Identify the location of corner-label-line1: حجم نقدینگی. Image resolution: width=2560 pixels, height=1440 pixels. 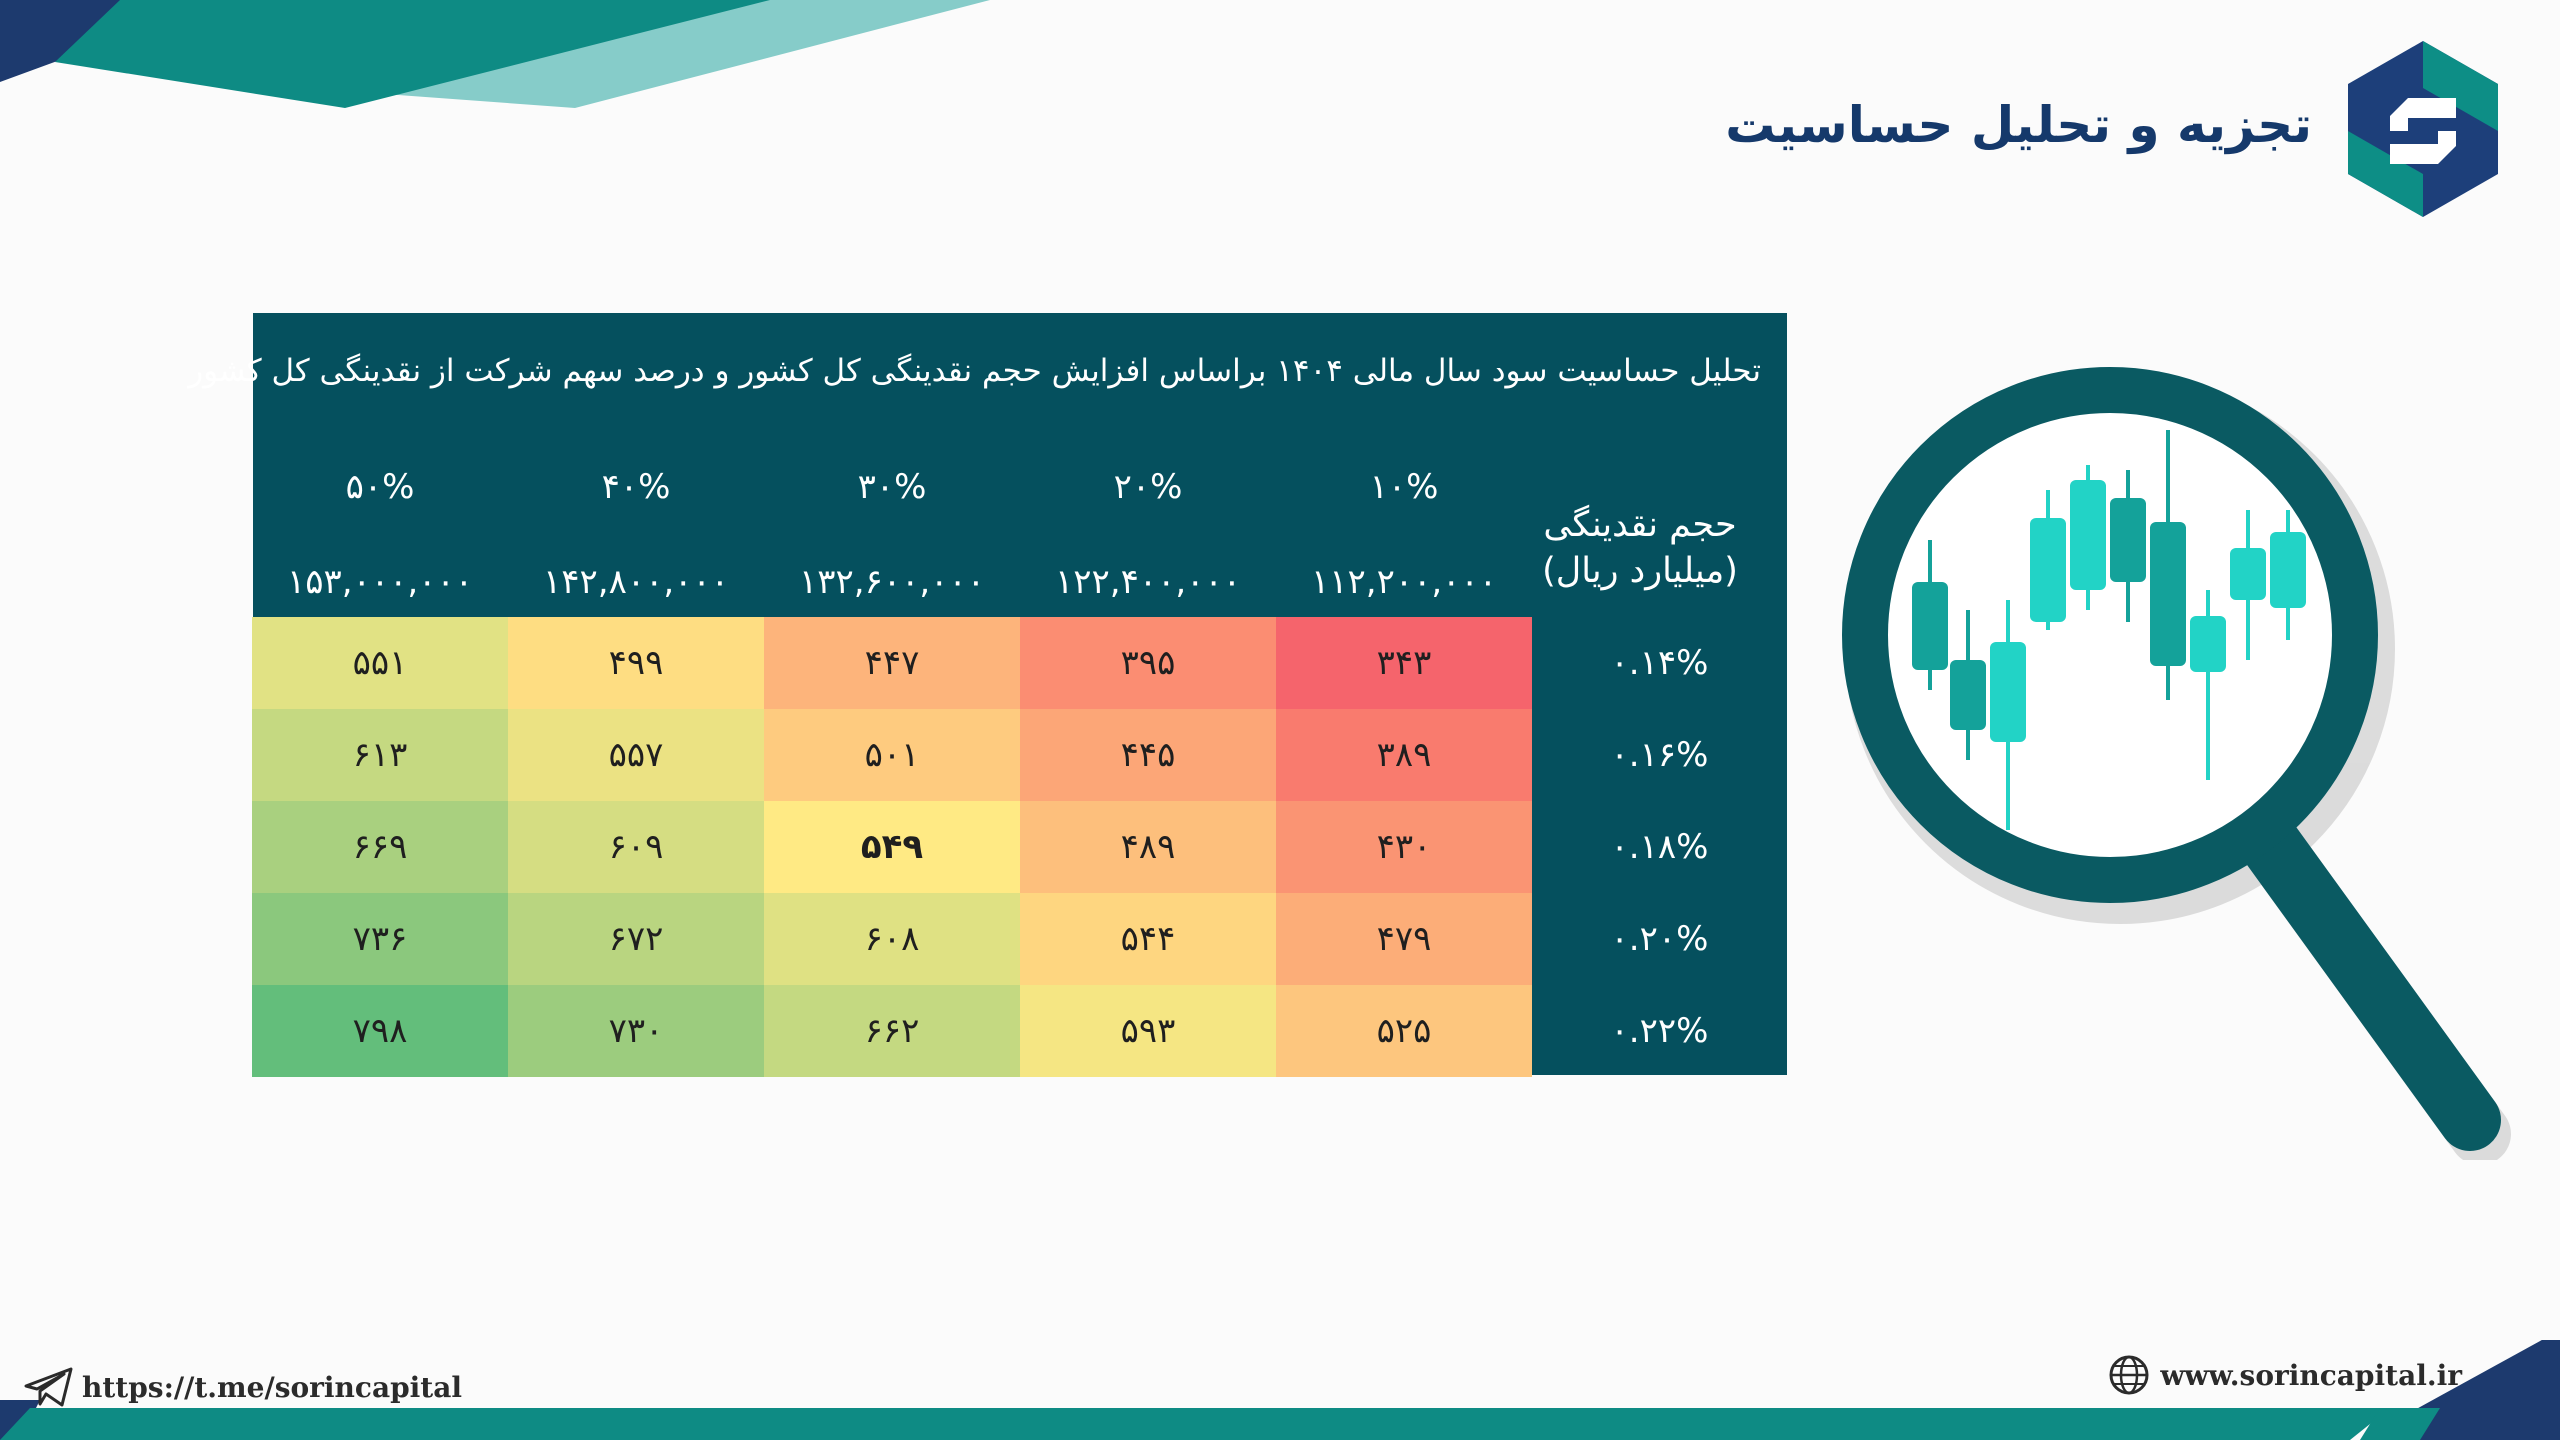
(1640, 525).